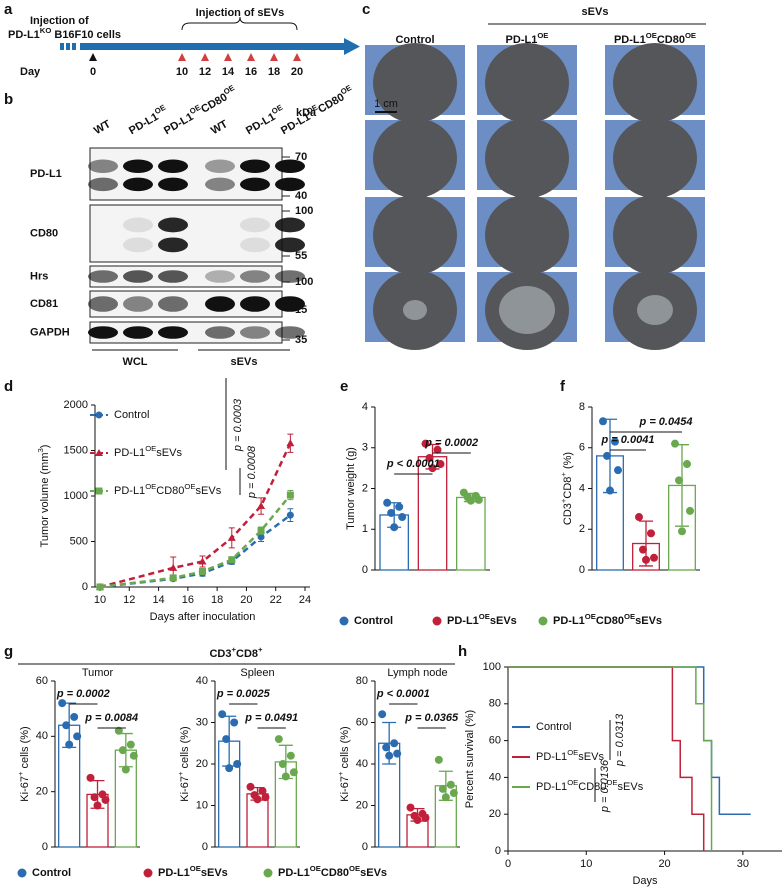  What do you see at coordinates (582, 488) in the screenshot?
I see `y-tick-label: 4` at bounding box center [582, 488].